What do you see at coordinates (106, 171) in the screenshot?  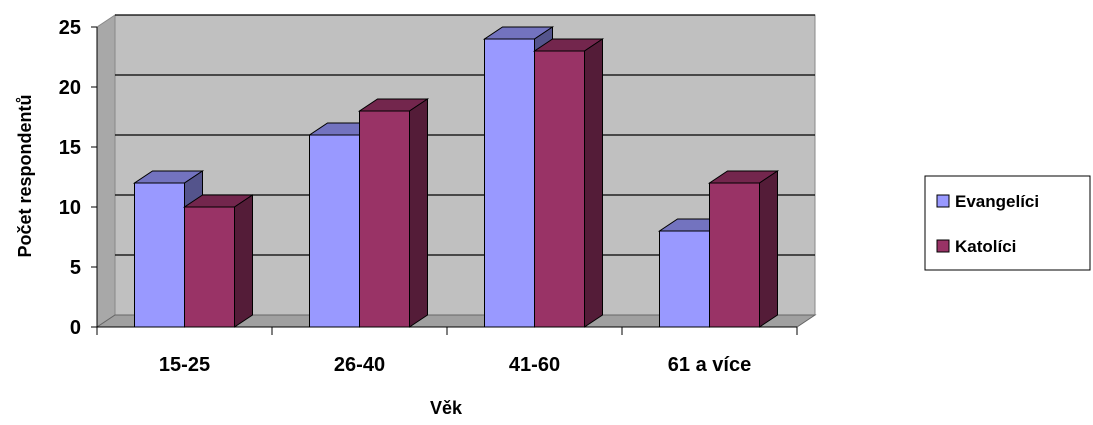 I see `side-wall` at bounding box center [106, 171].